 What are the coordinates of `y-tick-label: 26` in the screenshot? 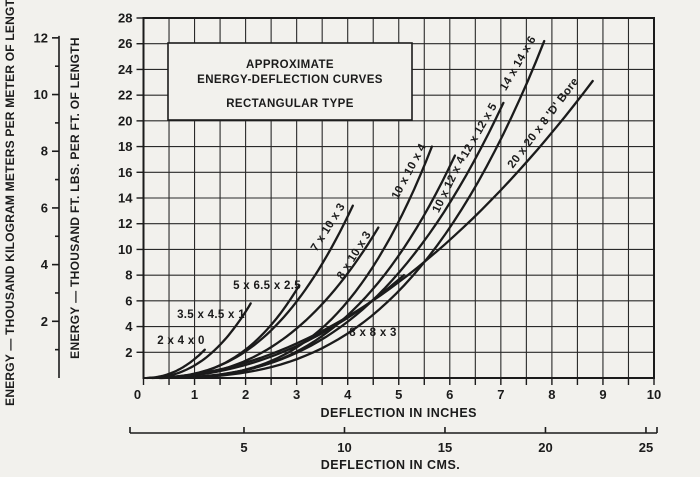 It's located at (125, 43).